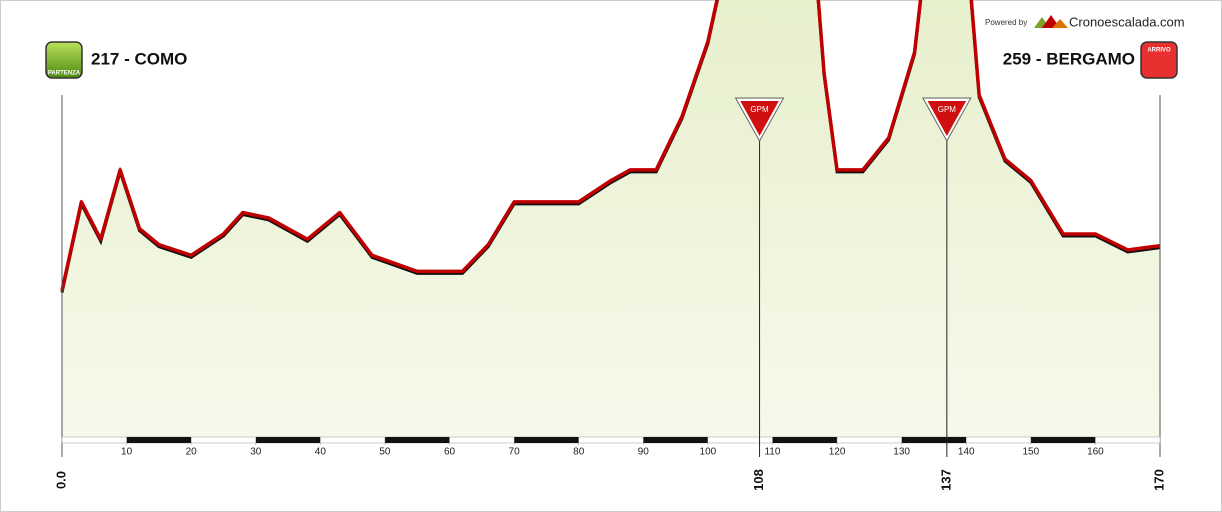 The width and height of the screenshot is (1222, 512). What do you see at coordinates (837, 452) in the screenshot?
I see `x-tick-label: 120` at bounding box center [837, 452].